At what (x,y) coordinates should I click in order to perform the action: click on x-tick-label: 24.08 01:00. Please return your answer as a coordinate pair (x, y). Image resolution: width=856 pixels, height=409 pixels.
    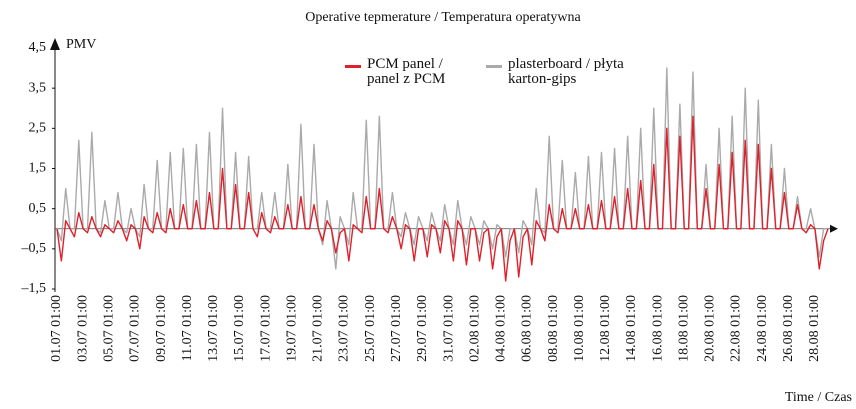
    Looking at the image, I should click on (762, 328).